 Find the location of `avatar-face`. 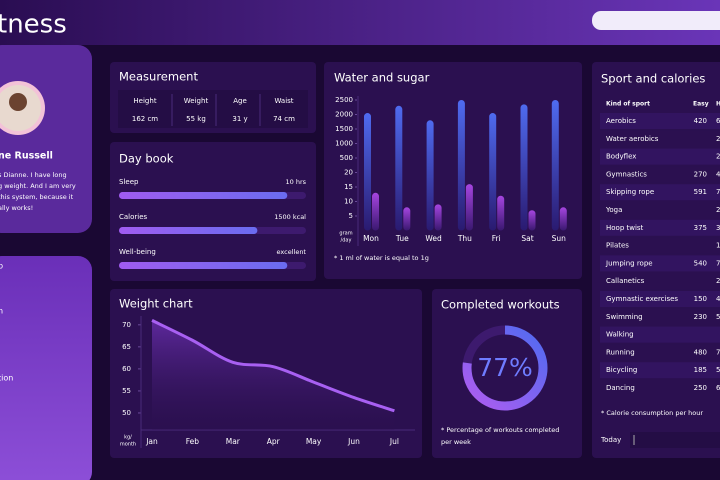

avatar-face is located at coordinates (18, 102).